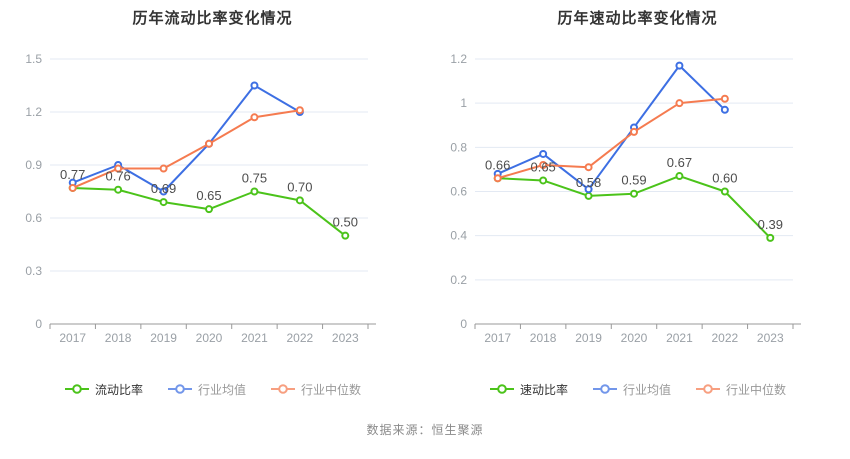 The height and width of the screenshot is (459, 850). What do you see at coordinates (679, 162) in the screenshot?
I see `data-point-label: 0.67` at bounding box center [679, 162].